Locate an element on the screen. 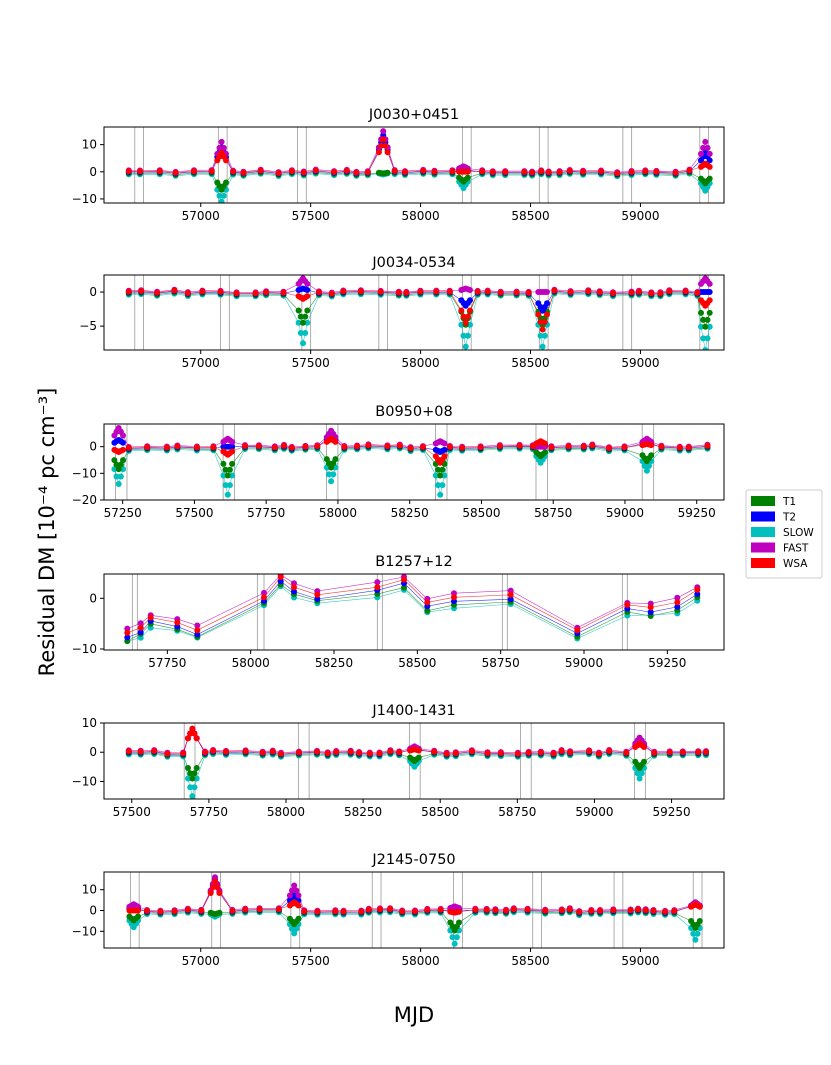  x-tick-label: 58500 is located at coordinates (481, 513).